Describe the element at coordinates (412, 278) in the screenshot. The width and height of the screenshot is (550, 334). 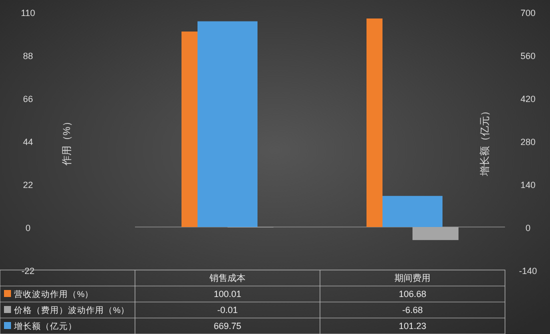
I see `x-tick-label: 期间费用` at that location.